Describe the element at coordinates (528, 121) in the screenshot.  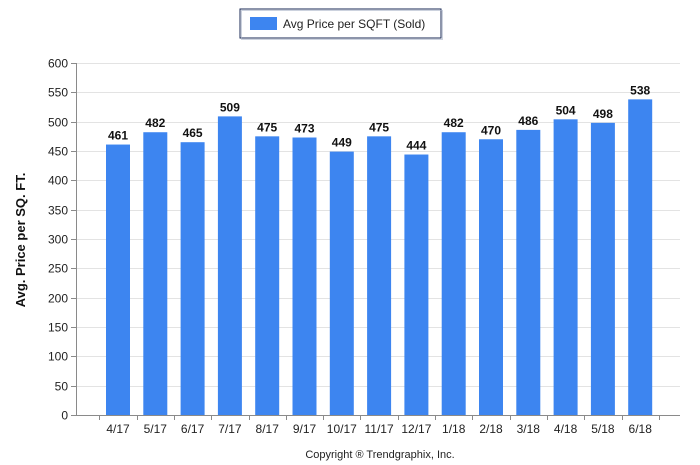
I see `data-label: 486` at that location.